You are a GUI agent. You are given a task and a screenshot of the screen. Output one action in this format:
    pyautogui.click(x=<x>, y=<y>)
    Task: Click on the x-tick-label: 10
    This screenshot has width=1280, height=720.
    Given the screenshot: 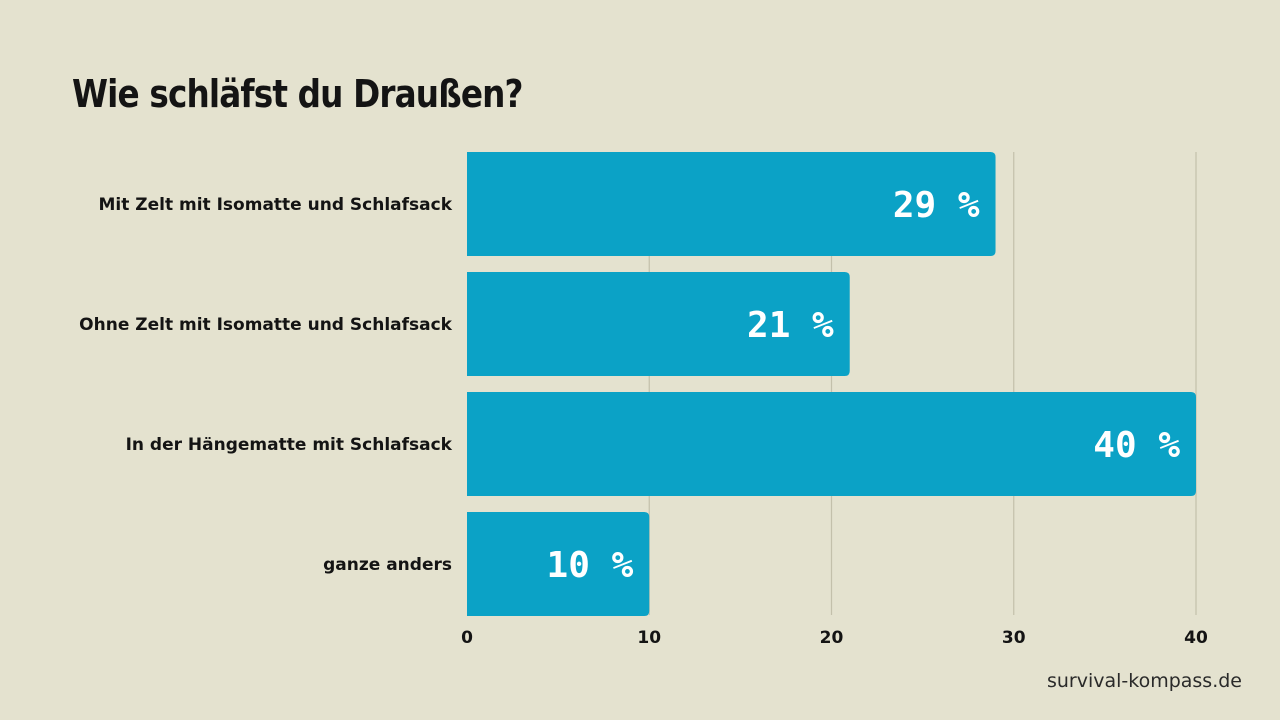 What is the action you would take?
    pyautogui.click(x=649, y=638)
    